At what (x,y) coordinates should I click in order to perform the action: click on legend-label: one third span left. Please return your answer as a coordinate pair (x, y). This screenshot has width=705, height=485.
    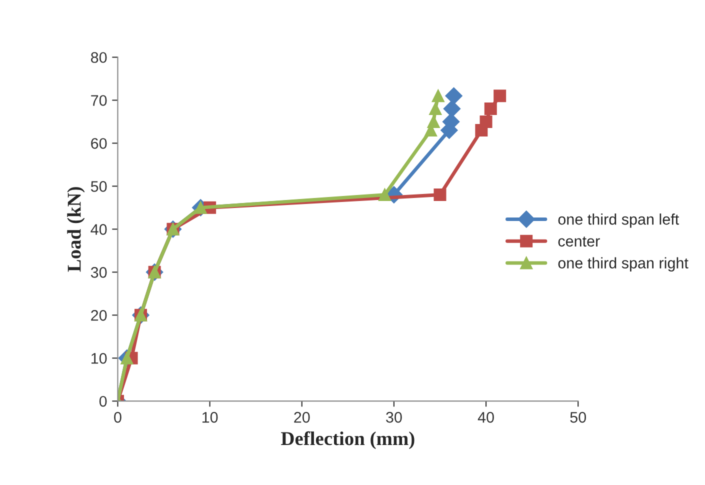
    Looking at the image, I should click on (619, 221).